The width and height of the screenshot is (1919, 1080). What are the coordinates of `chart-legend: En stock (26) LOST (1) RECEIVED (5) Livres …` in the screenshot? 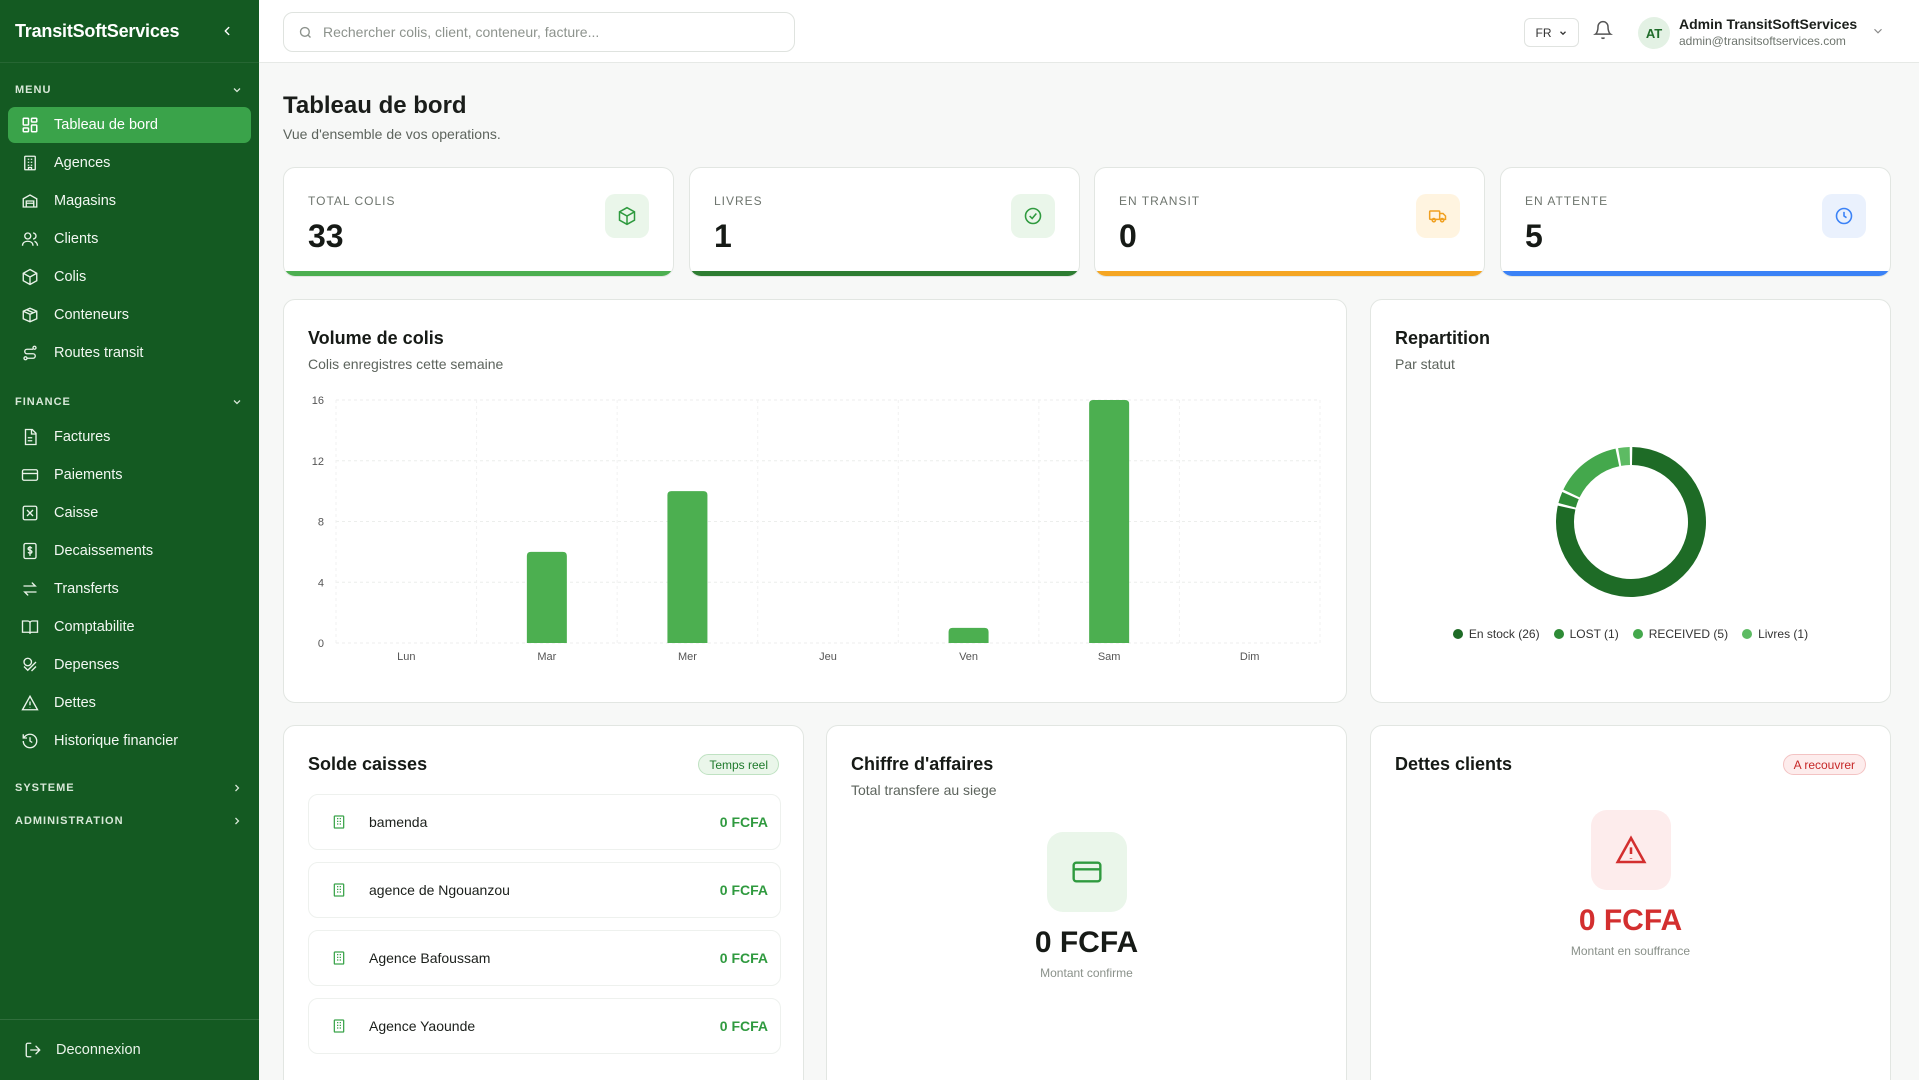 It's located at (1630, 634).